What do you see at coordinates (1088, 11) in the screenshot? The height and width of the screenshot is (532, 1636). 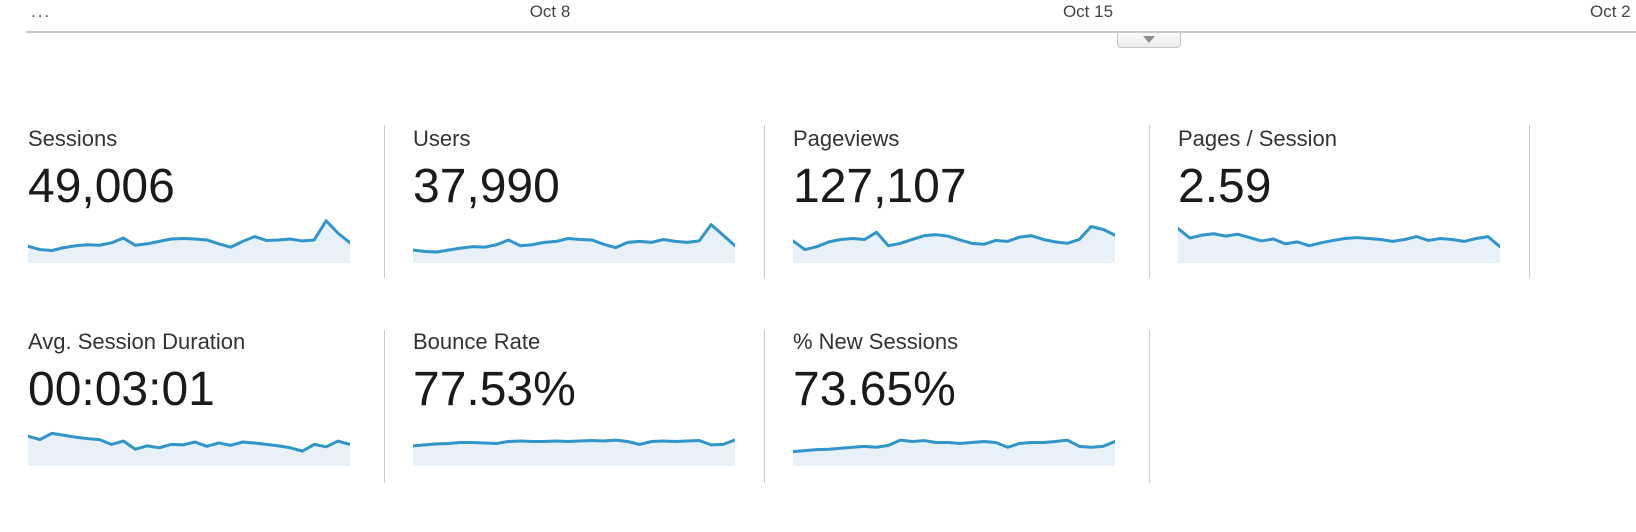 I see `timeline-tick-oct-15: Oct 15` at bounding box center [1088, 11].